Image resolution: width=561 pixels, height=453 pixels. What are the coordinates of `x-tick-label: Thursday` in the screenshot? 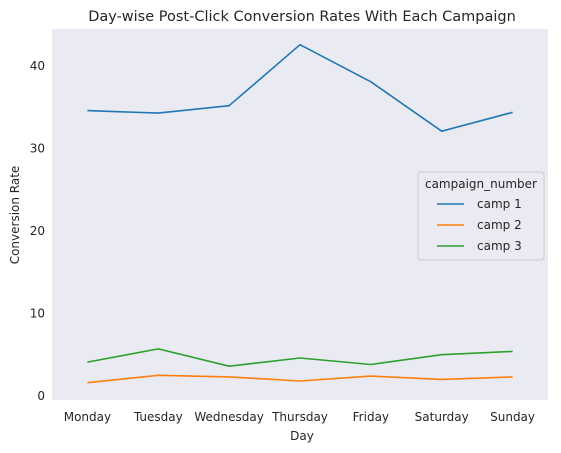 It's located at (299, 417).